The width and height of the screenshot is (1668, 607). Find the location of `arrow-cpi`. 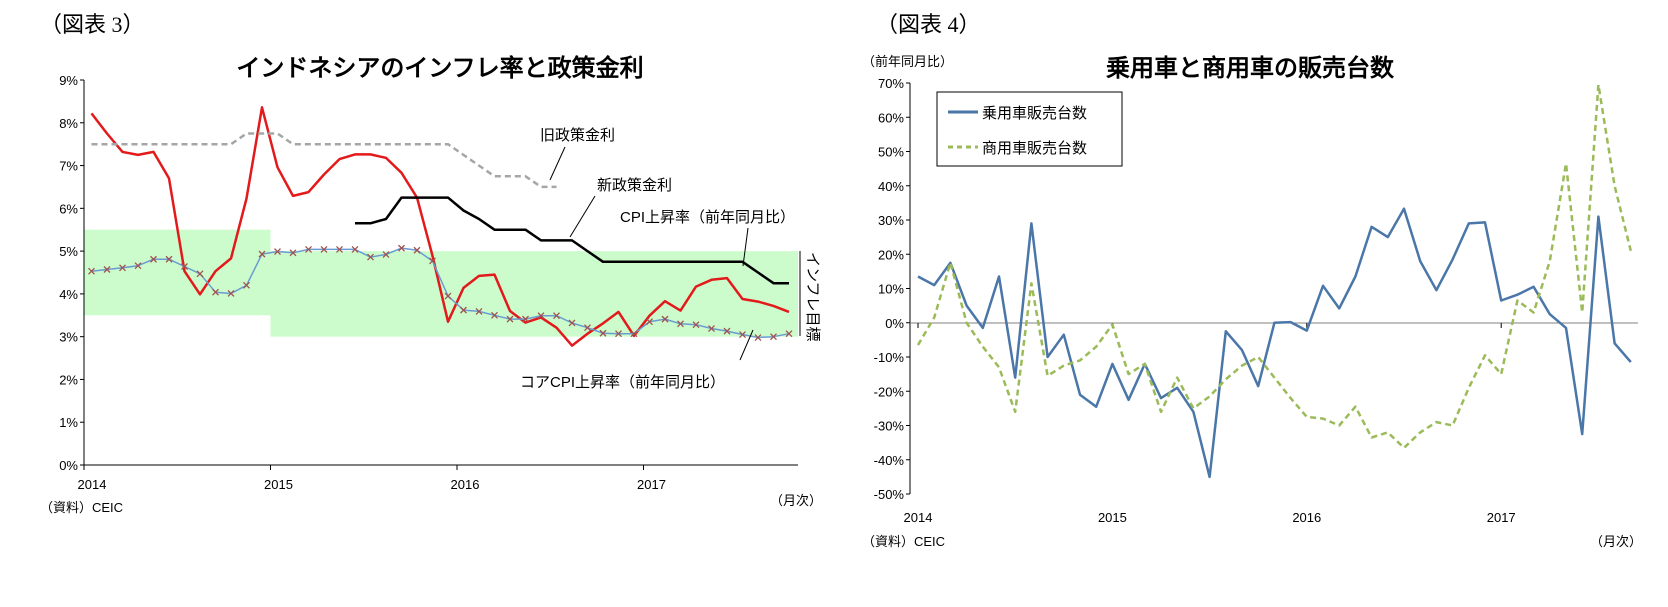

arrow-cpi is located at coordinates (745, 247).